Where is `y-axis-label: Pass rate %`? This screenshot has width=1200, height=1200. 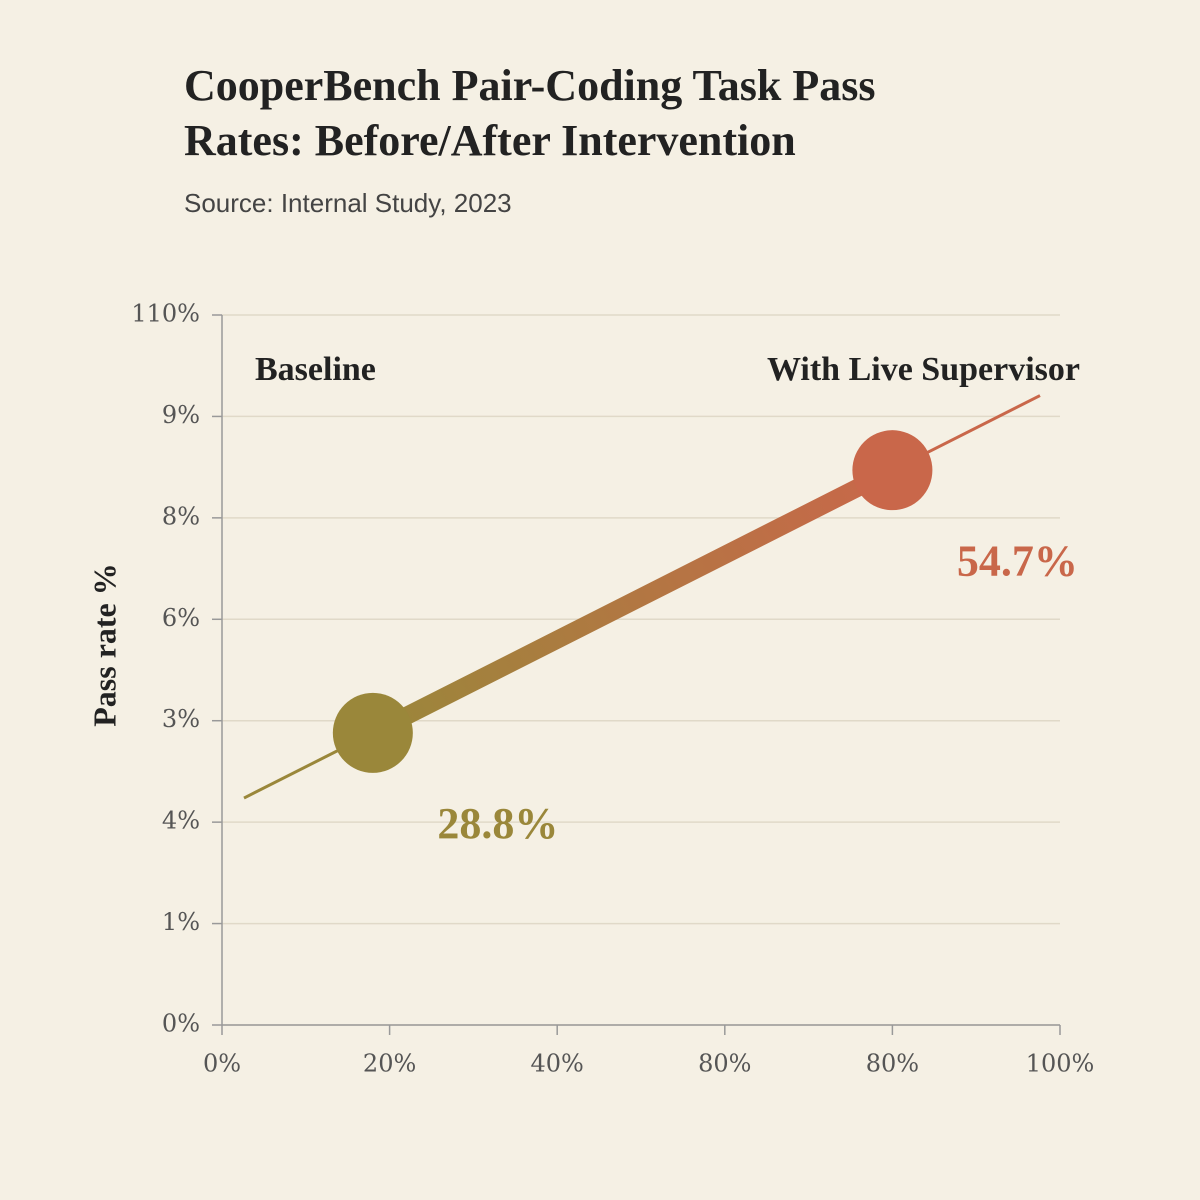 y-axis-label: Pass rate % is located at coordinates (104, 645).